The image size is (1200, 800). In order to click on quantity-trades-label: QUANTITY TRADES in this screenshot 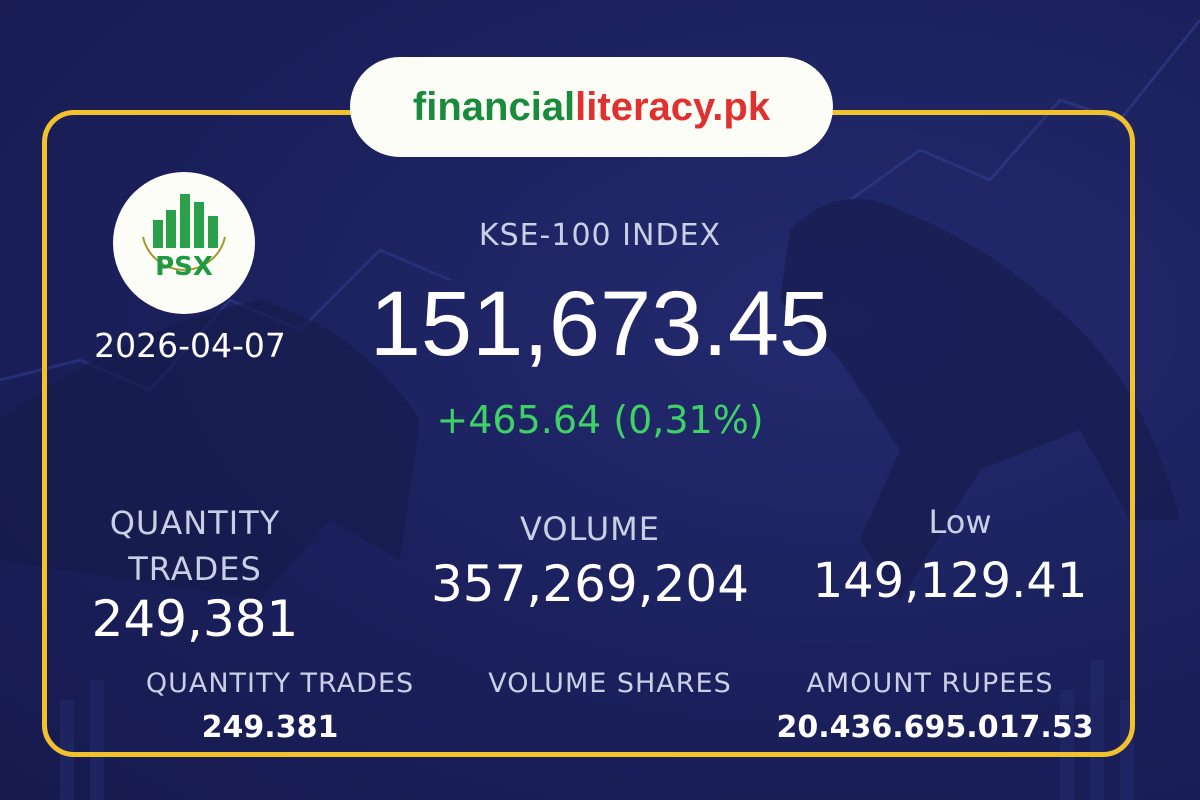, I will do `click(195, 546)`.